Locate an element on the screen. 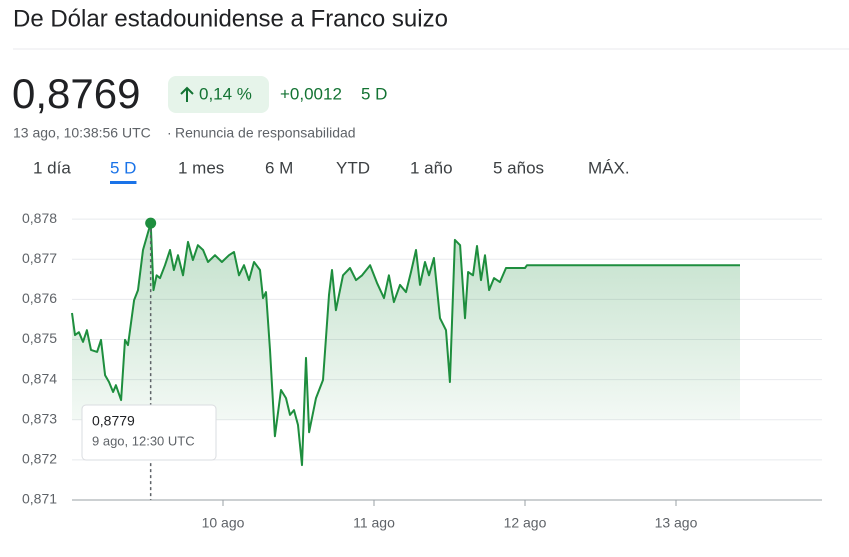 The image size is (849, 557). disclaimer: Renuncia de responsabilidad is located at coordinates (265, 133).